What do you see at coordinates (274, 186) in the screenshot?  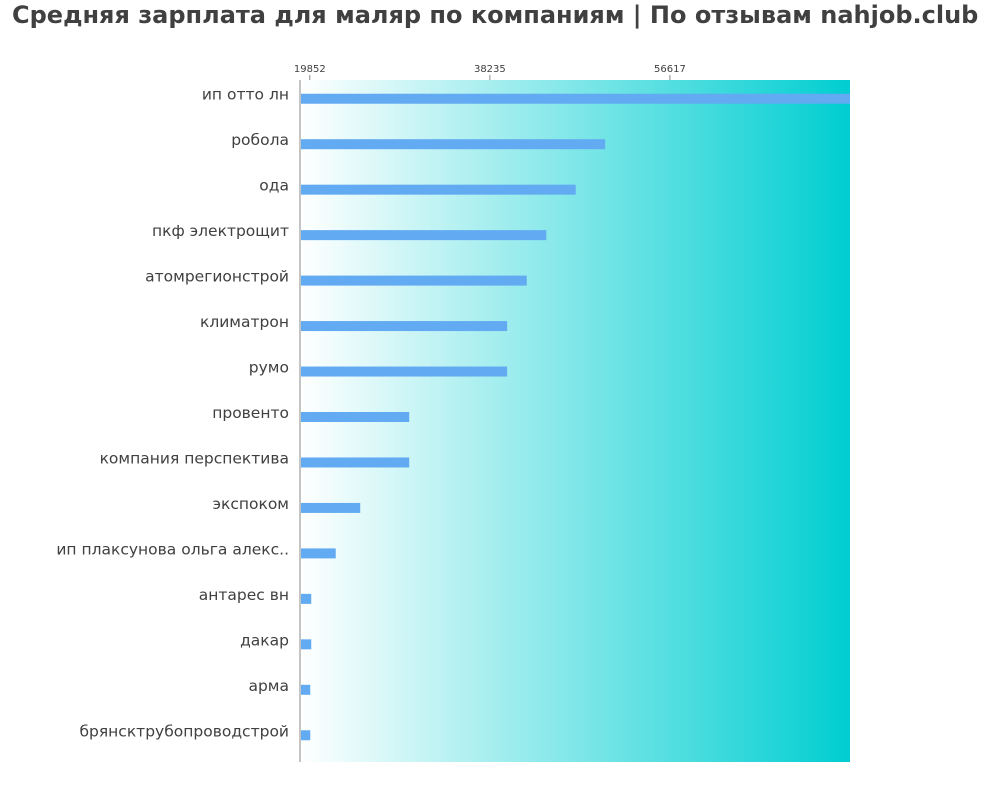 I see `category-label: ода` at bounding box center [274, 186].